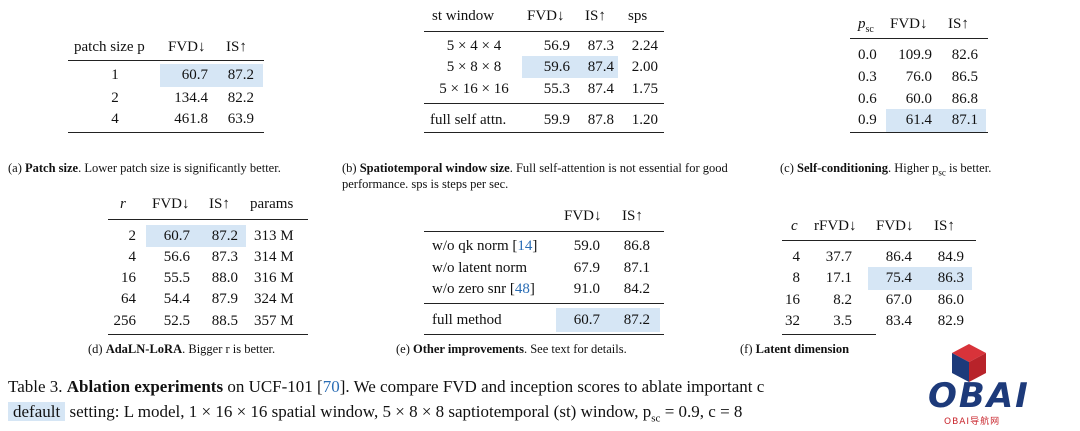 This screenshot has height=431, width=1080. Describe the element at coordinates (176, 299) in the screenshot. I see `cell: 54.4` at that location.